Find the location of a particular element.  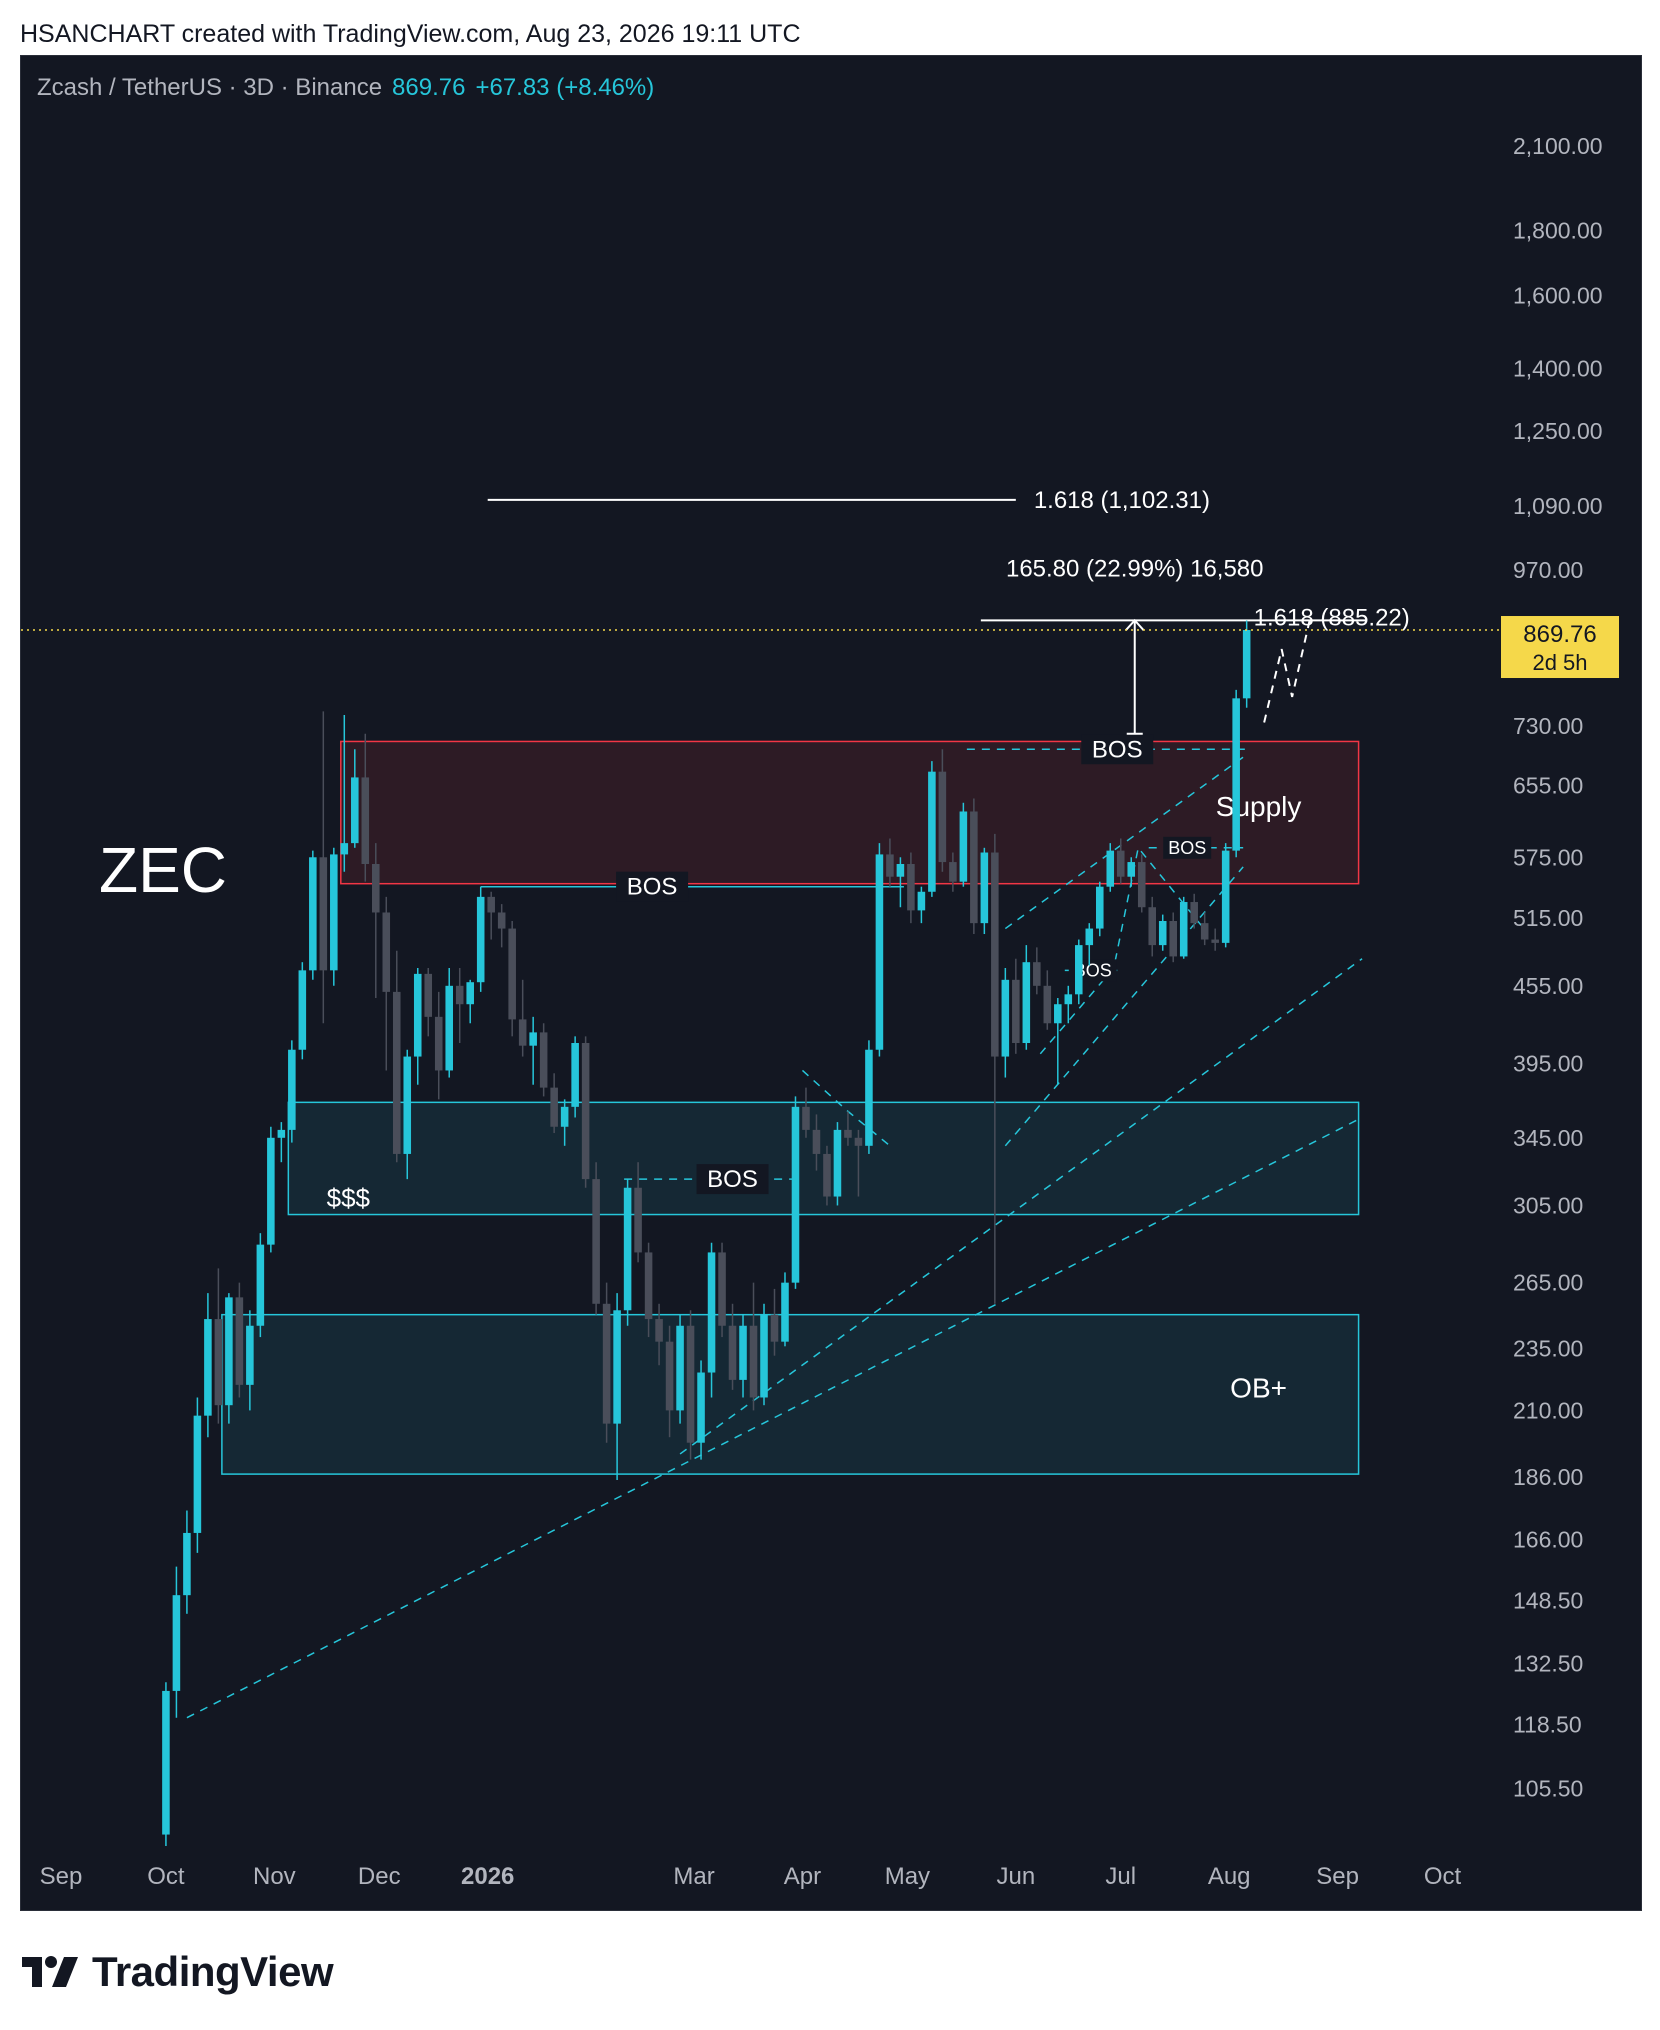

structure-line-july is located at coordinates (1120, 950).